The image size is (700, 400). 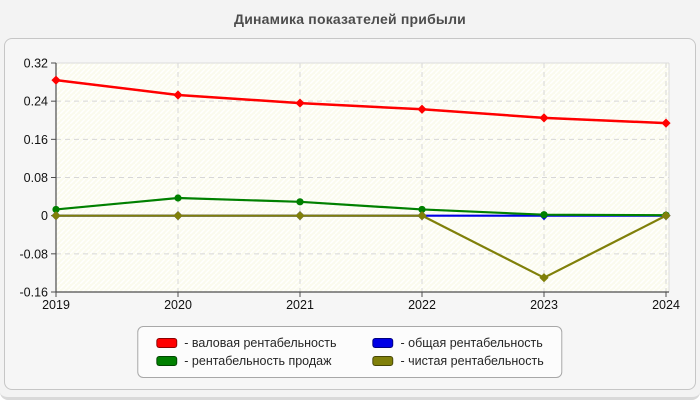 What do you see at coordinates (544, 305) in the screenshot?
I see `x-axis-label: 2023` at bounding box center [544, 305].